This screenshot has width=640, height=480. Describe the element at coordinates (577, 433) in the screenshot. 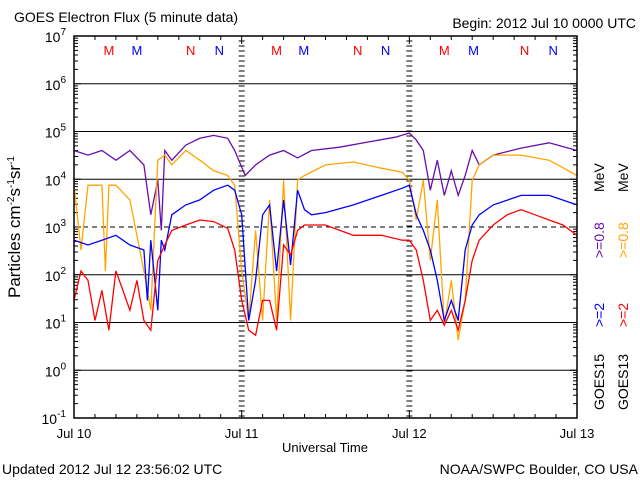

I see `x-tick-label: Jul 13` at that location.